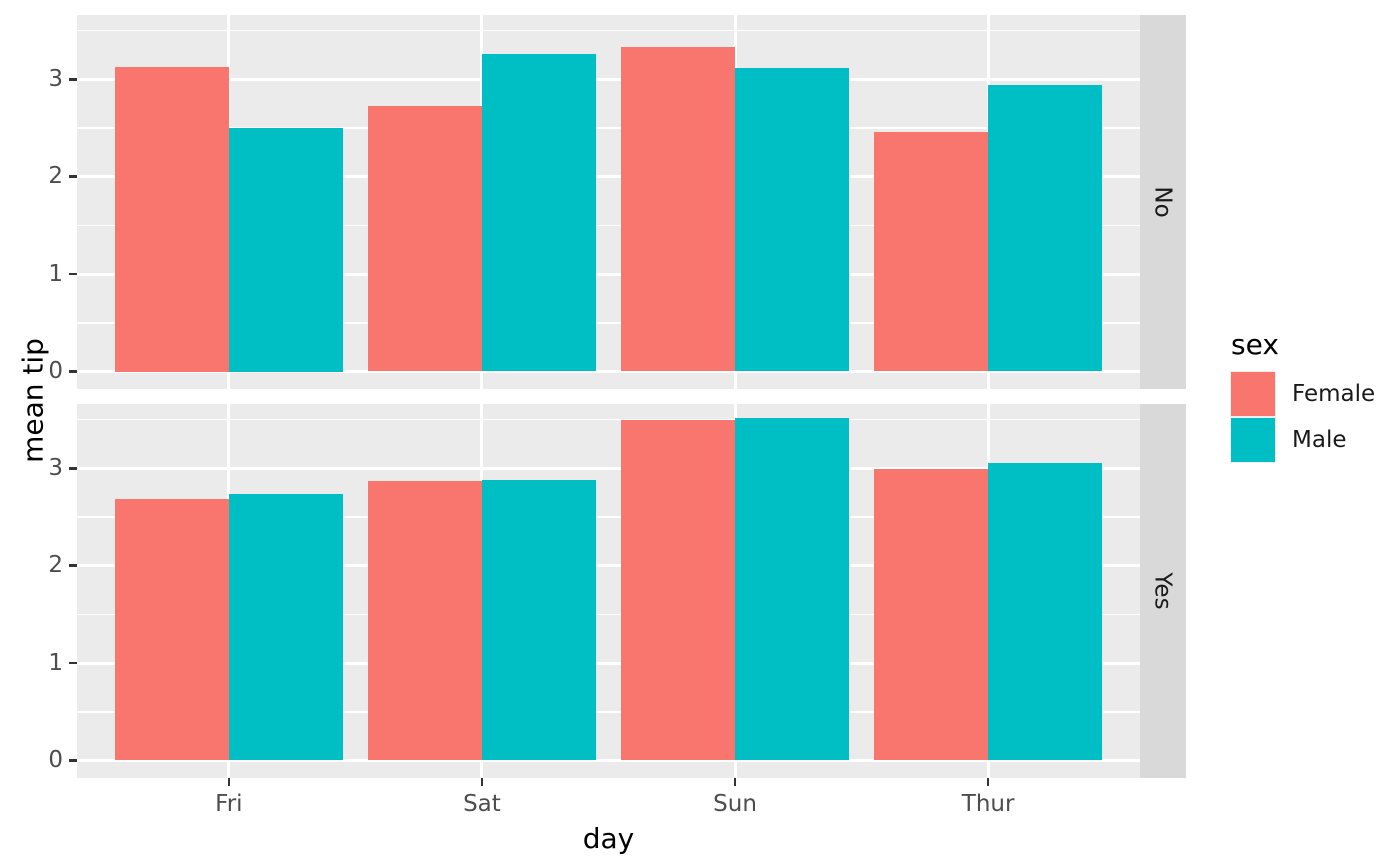  Describe the element at coordinates (1319, 440) in the screenshot. I see `legend-label: Male` at that location.